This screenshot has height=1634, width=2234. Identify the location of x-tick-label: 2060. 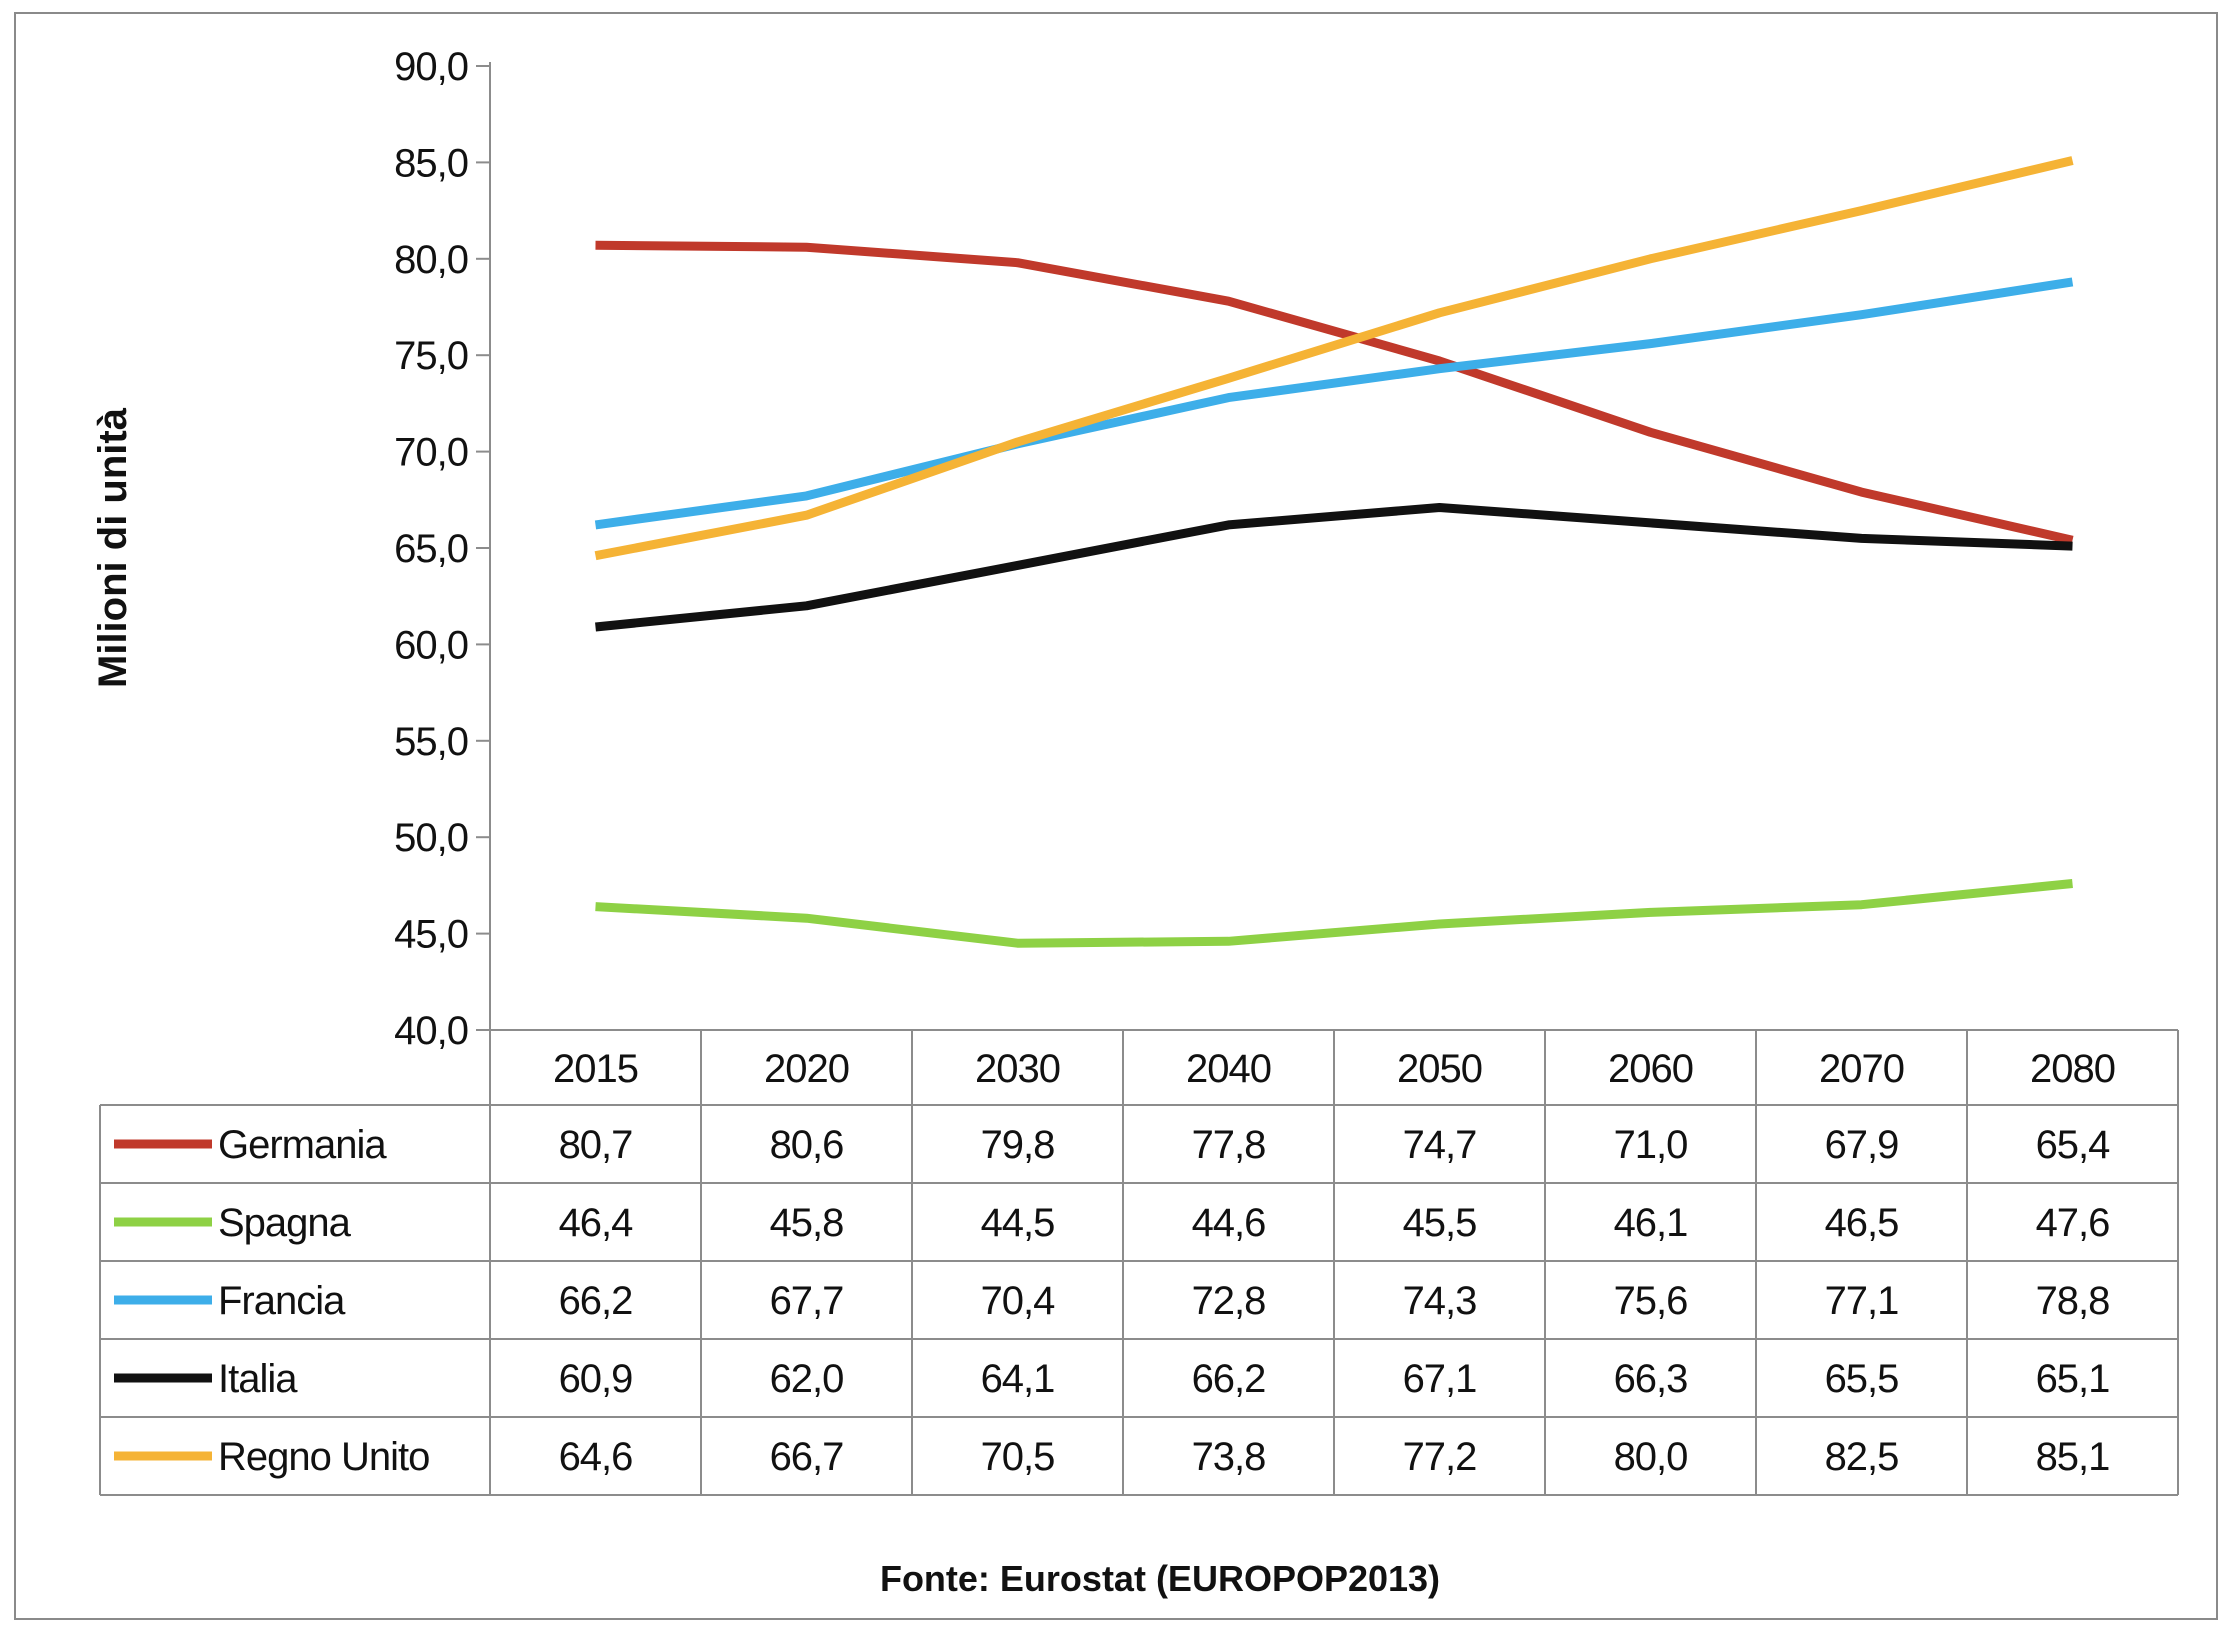
(1650, 1069).